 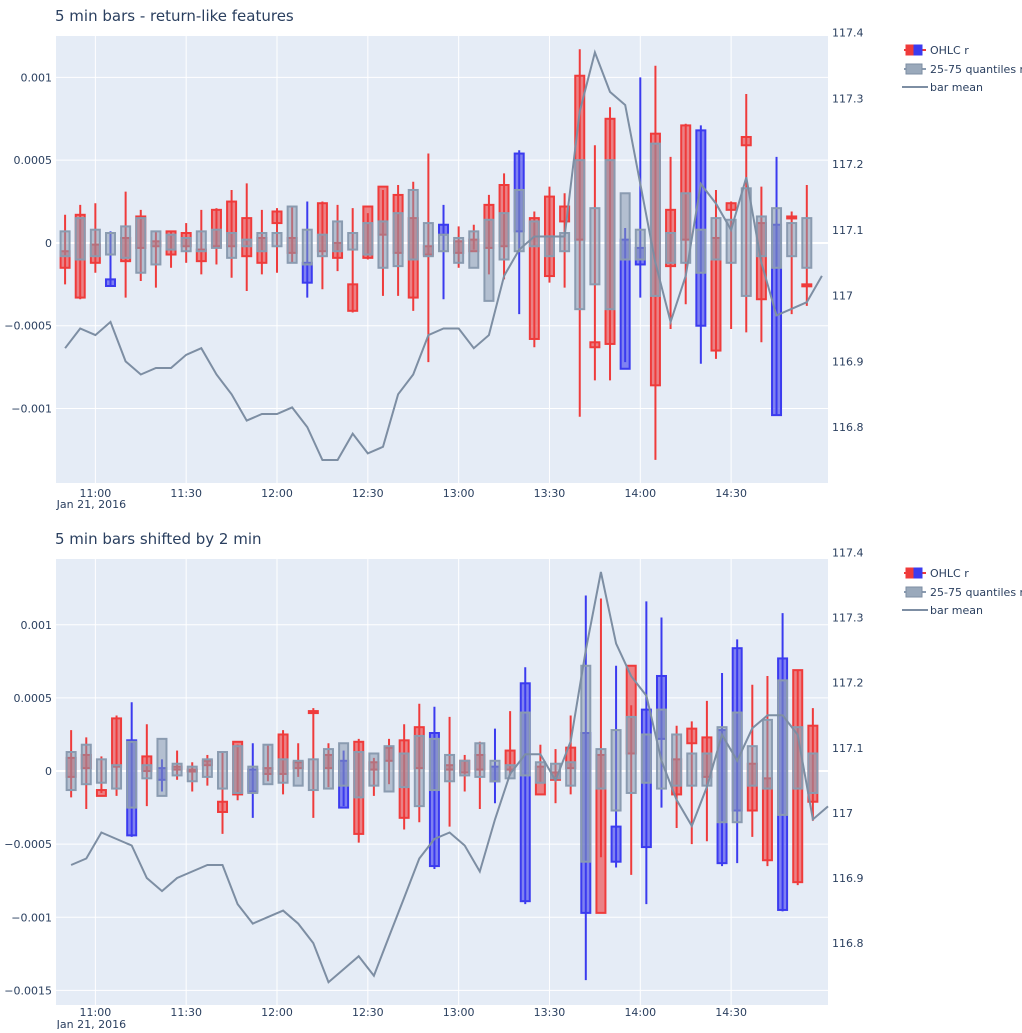 What do you see at coordinates (914, 592) in the screenshot?
I see `legend-quantiles-icon` at bounding box center [914, 592].